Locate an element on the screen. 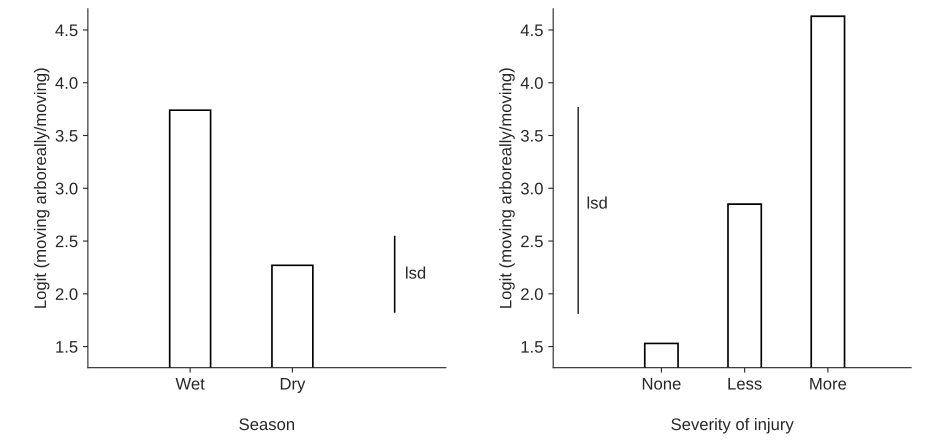  x-tick-label: Dry is located at coordinates (293, 385).